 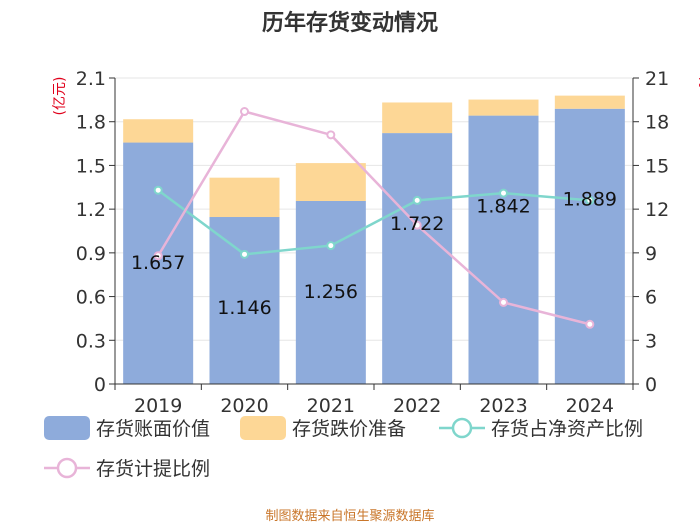 I want to click on x-tick-label: 2023, so click(x=503, y=406).